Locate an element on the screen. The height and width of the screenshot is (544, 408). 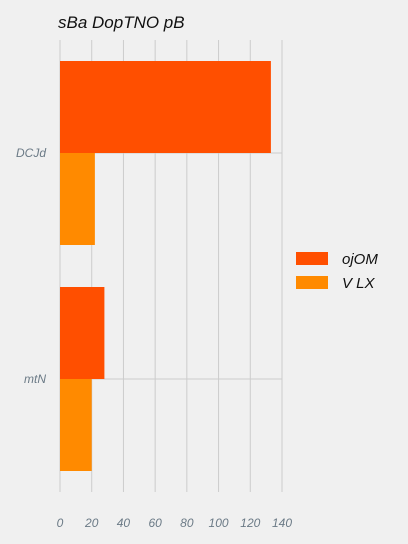
y-tick-label: DCJd is located at coordinates (31, 153).